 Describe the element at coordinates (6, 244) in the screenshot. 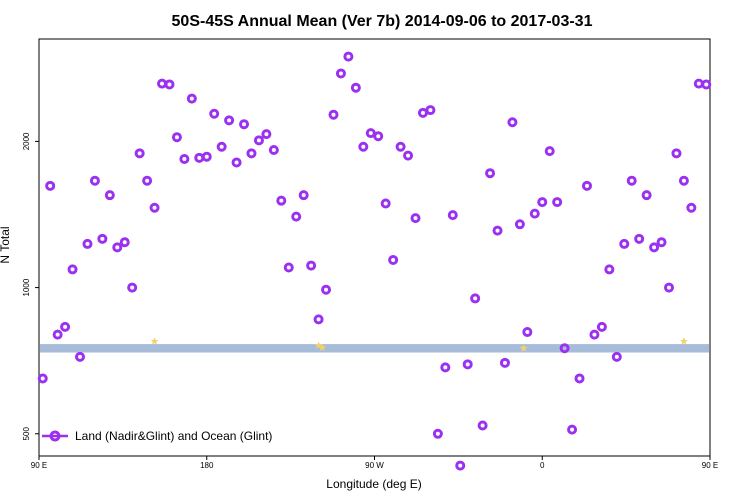

I see `y-axis-label: N Total` at that location.